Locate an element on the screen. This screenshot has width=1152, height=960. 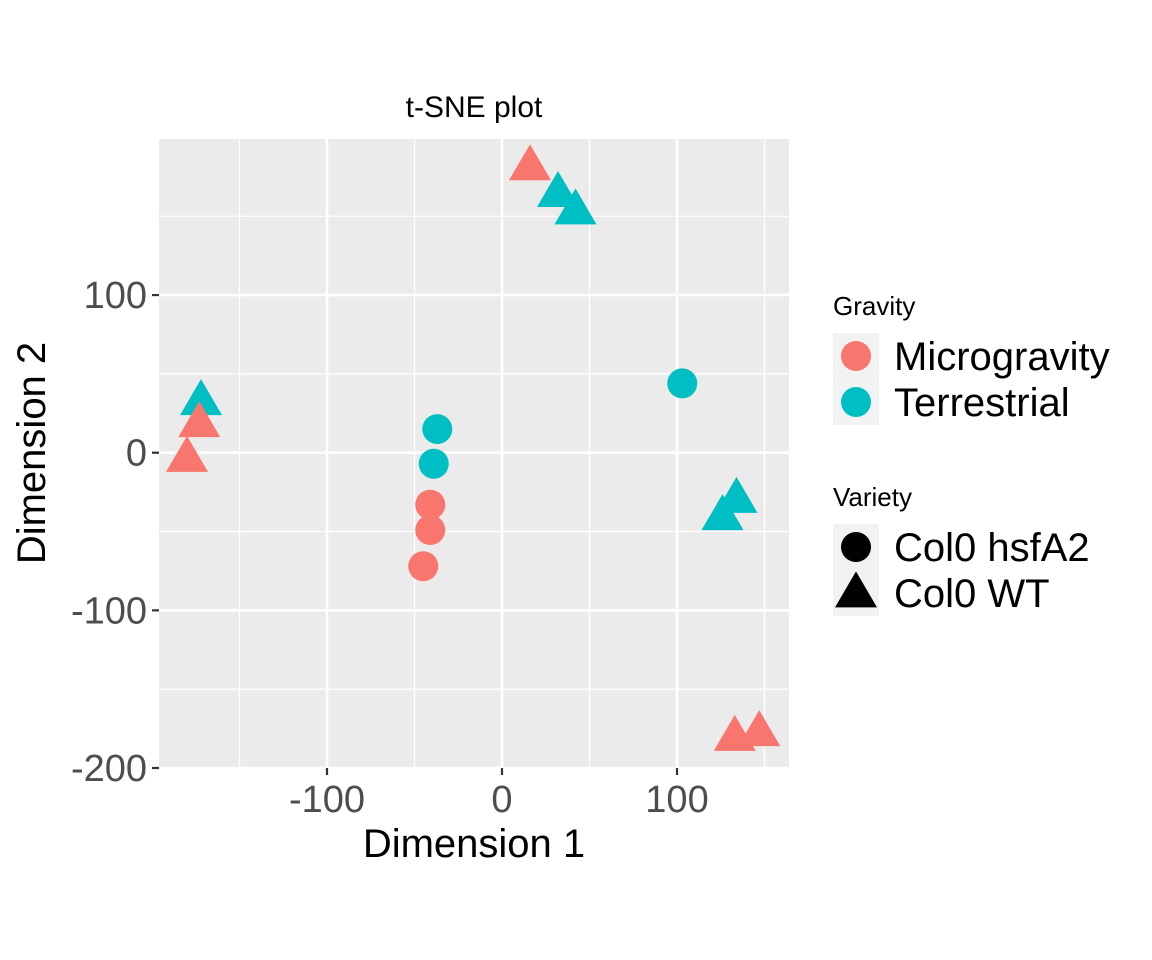
legend-label: Microgravity is located at coordinates (1002, 357).